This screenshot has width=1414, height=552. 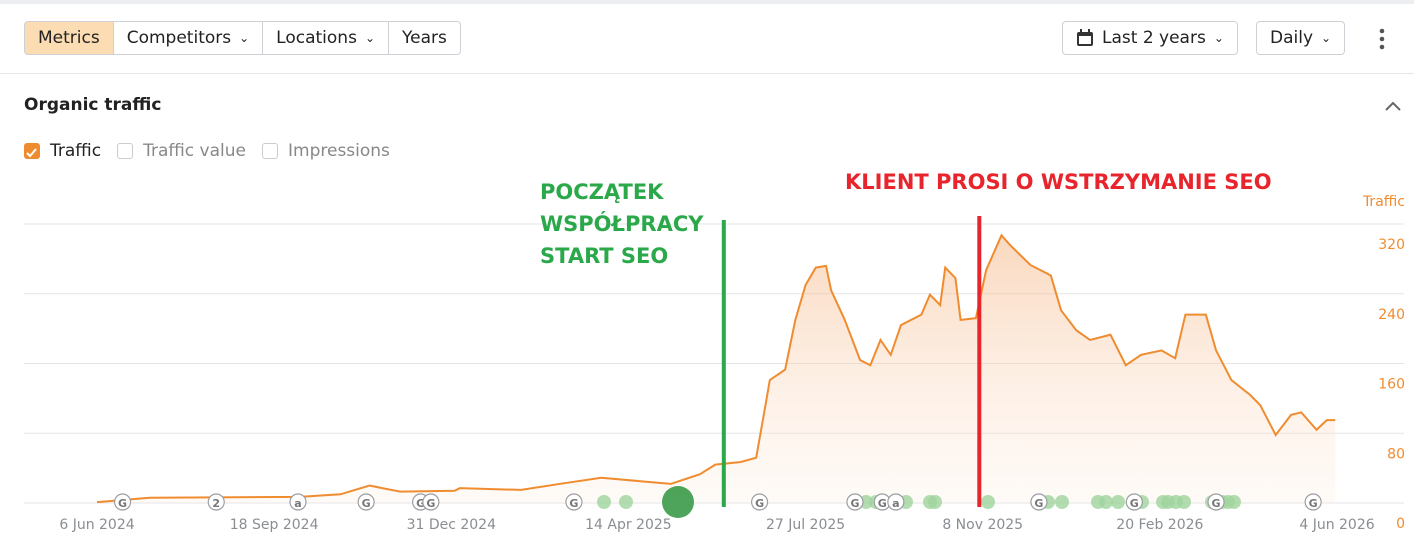 What do you see at coordinates (707, 73) in the screenshot?
I see `divider` at bounding box center [707, 73].